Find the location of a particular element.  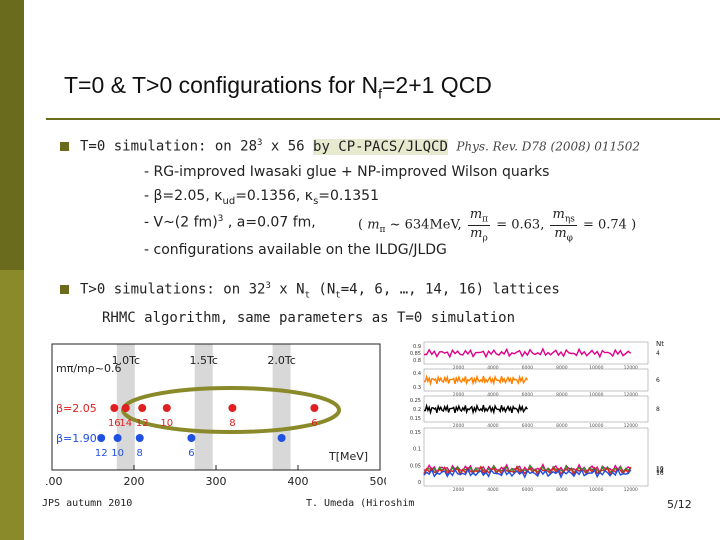

frac1-num: m is located at coordinates (476, 214).